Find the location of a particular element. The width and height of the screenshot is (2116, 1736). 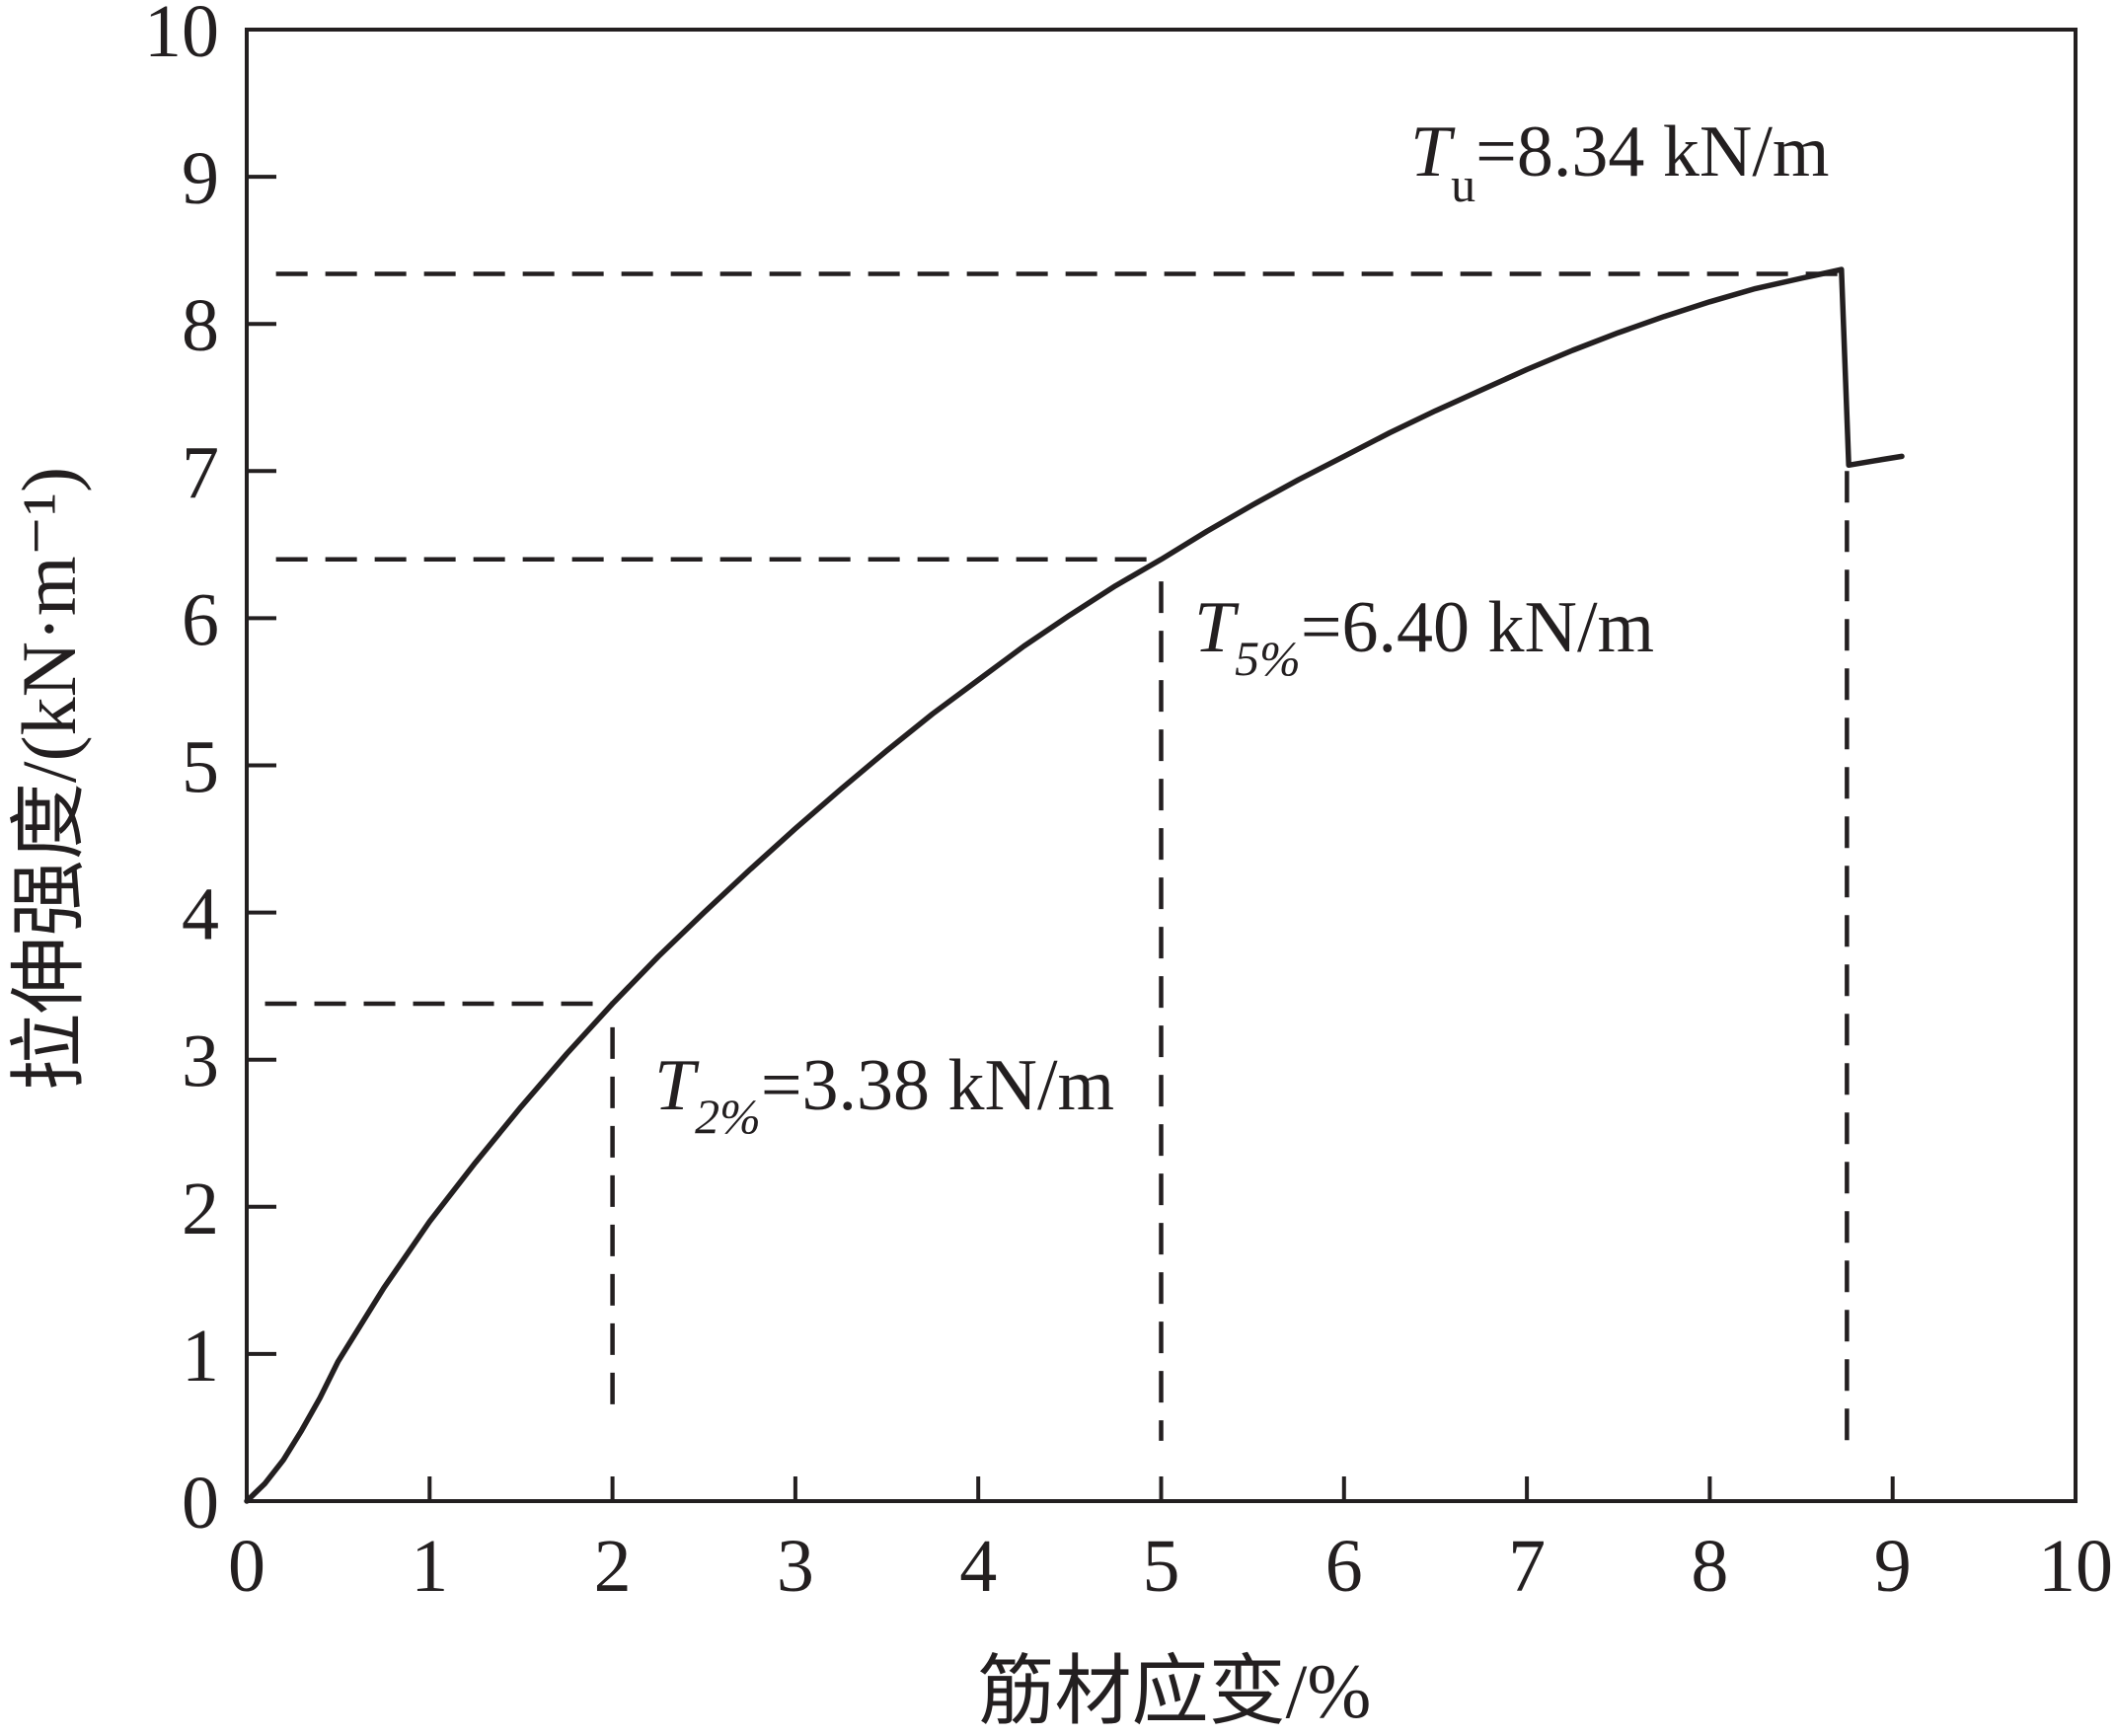

y-tick-label: 3 is located at coordinates (200, 1061).